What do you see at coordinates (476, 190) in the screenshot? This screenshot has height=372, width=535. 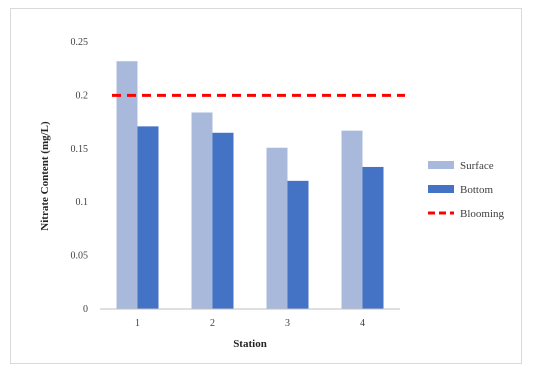 I see `legend-bottom-label: Bottom` at bounding box center [476, 190].